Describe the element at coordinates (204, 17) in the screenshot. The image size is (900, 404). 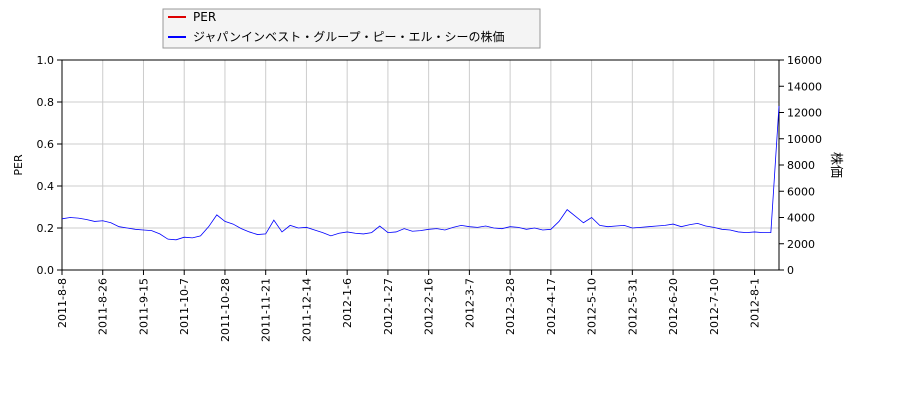
I see `legend-label: PER` at that location.